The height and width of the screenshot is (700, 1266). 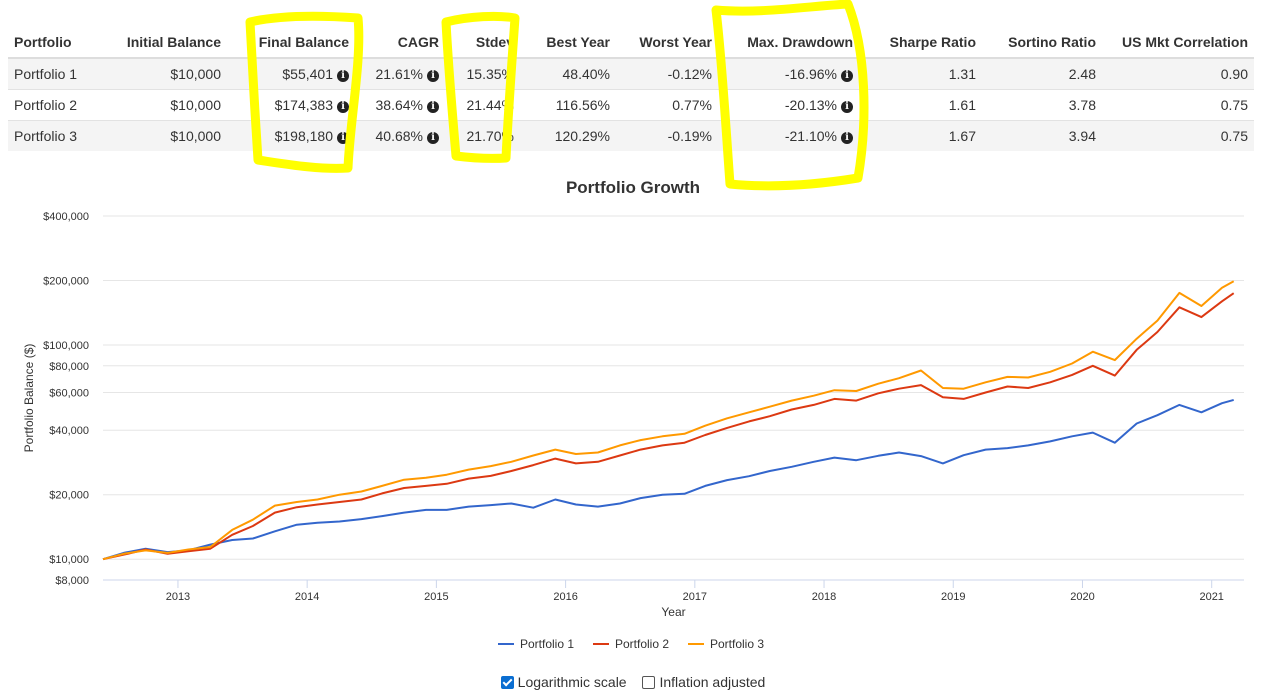 What do you see at coordinates (920, 135) in the screenshot?
I see `sharpe-ratio: 1.67` at bounding box center [920, 135].